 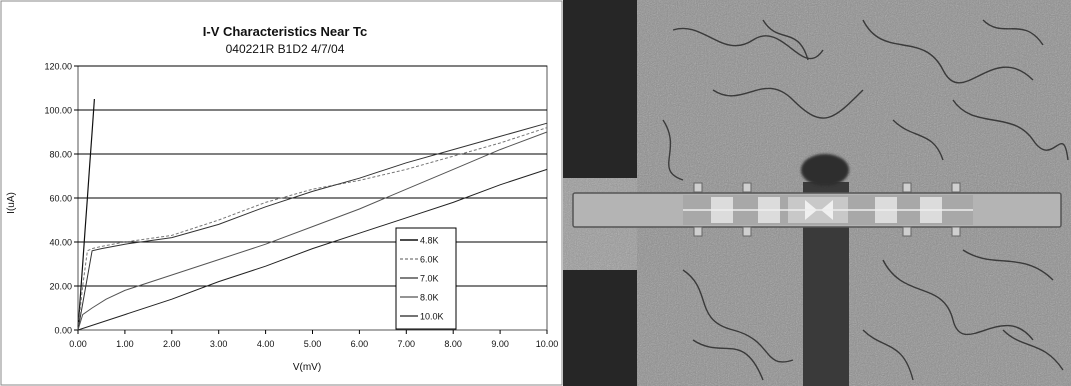 What do you see at coordinates (86, 214) in the screenshot?
I see `series-line-4.8K` at bounding box center [86, 214].